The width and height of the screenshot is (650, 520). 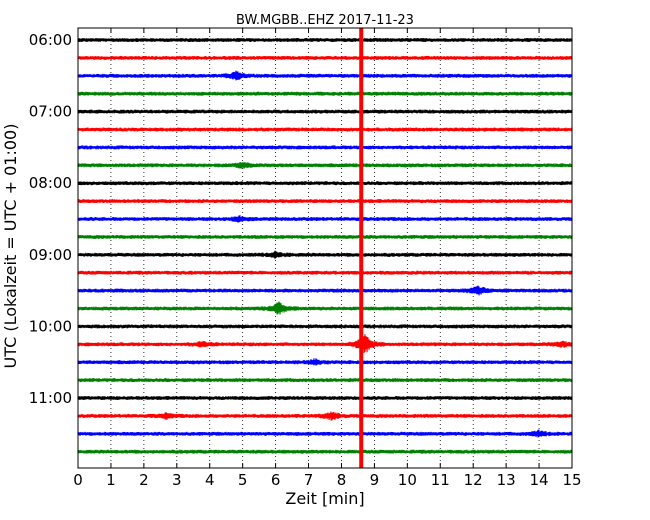 What do you see at coordinates (10, 246) in the screenshot?
I see `y-axis-label: UTC (Lokalzeit = UTC + 01:00)` at bounding box center [10, 246].